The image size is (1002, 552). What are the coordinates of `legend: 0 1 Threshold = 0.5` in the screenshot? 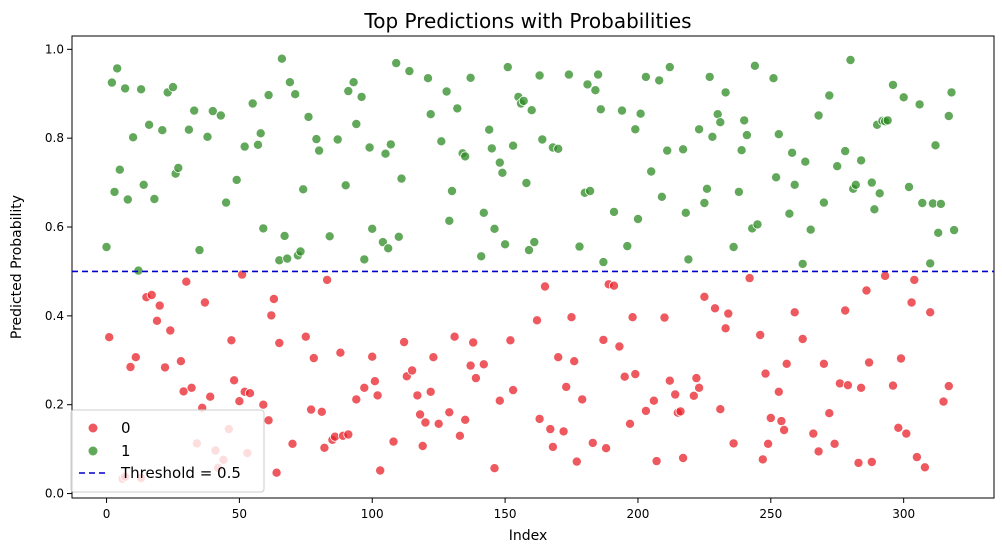 It's located at (167, 451).